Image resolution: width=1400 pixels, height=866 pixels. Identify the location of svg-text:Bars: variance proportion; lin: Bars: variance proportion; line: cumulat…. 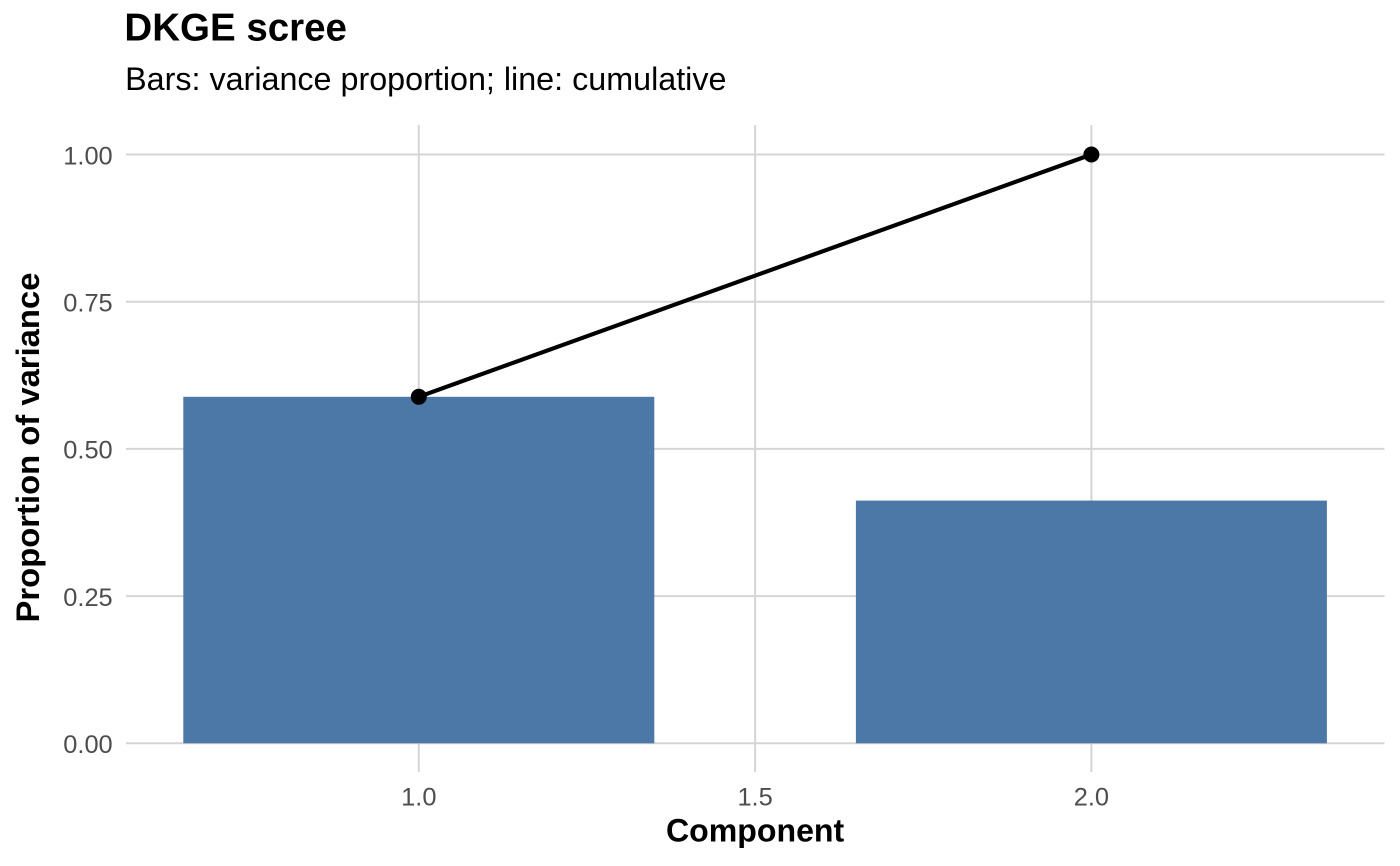
(425, 79).